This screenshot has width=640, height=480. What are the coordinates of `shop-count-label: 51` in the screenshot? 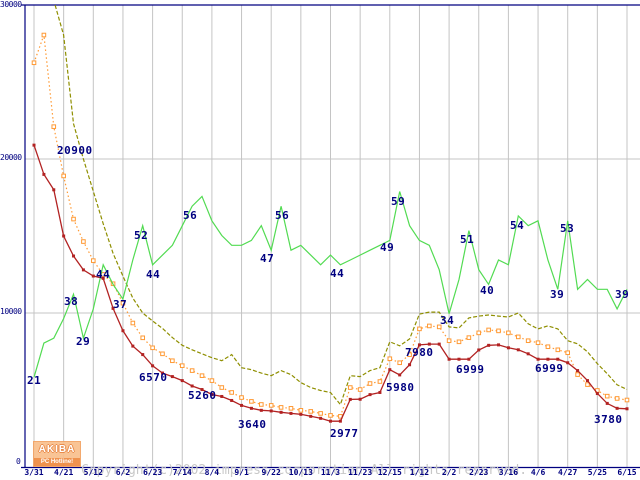 It's located at (467, 239).